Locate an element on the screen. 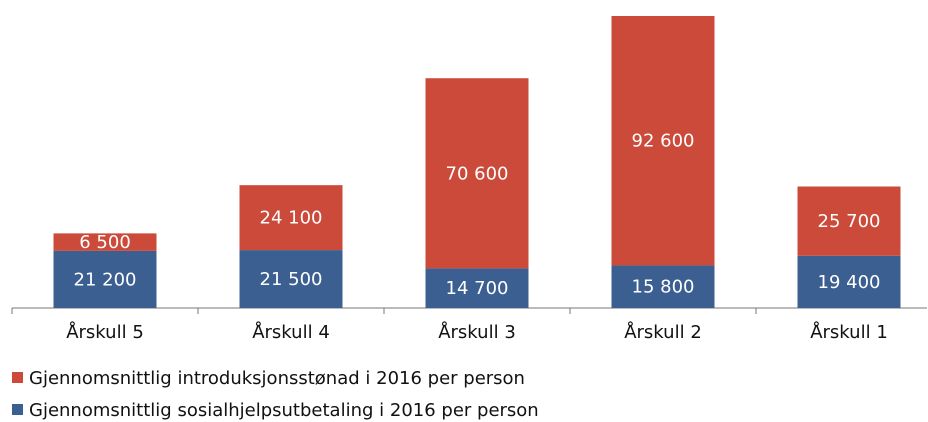 The width and height of the screenshot is (928, 422). value-label: 14 700 is located at coordinates (477, 288).